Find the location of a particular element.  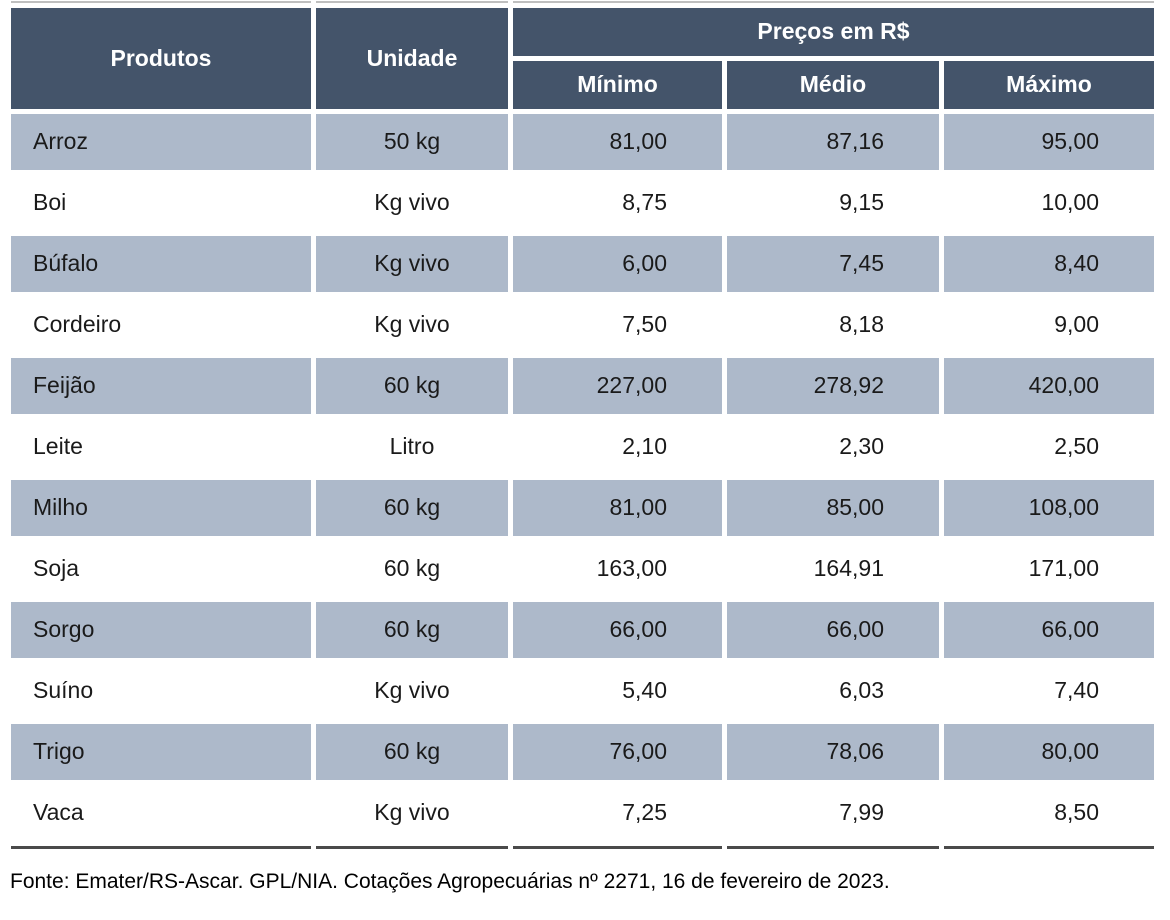

cell-maximo: 171,00 is located at coordinates (1049, 569).